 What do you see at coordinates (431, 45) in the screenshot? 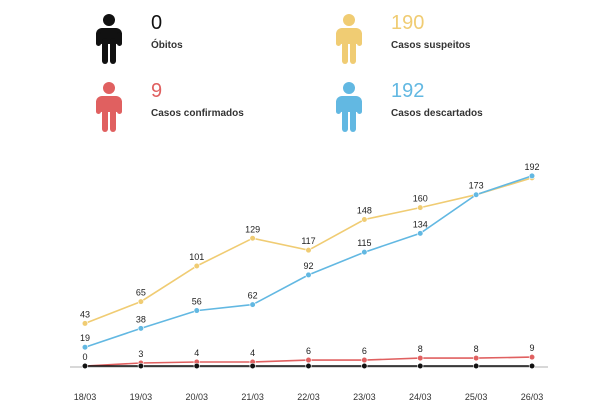
I see `stat-label: Casos suspeitos` at bounding box center [431, 45].